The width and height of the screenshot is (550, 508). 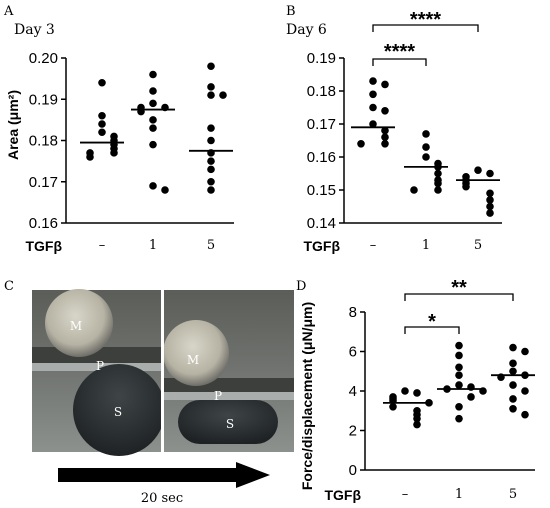 I want to click on label-s-right: S, so click(x=230, y=424).